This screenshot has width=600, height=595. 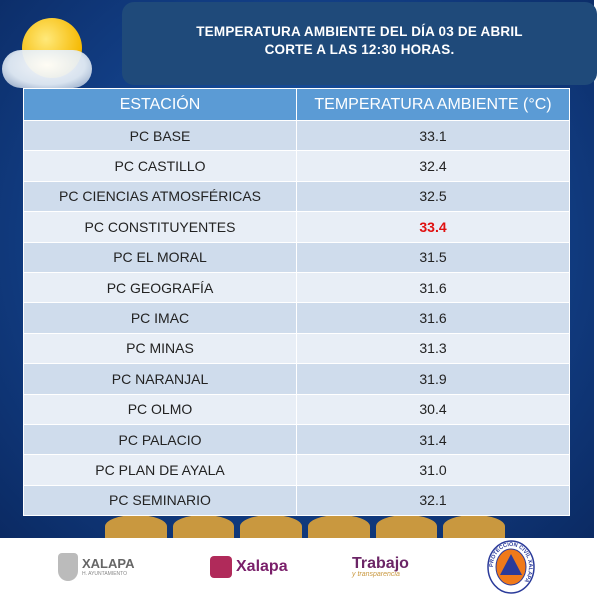 I want to click on table-row: PC CONSTITUYENTES 33.4, so click(x=296, y=227).